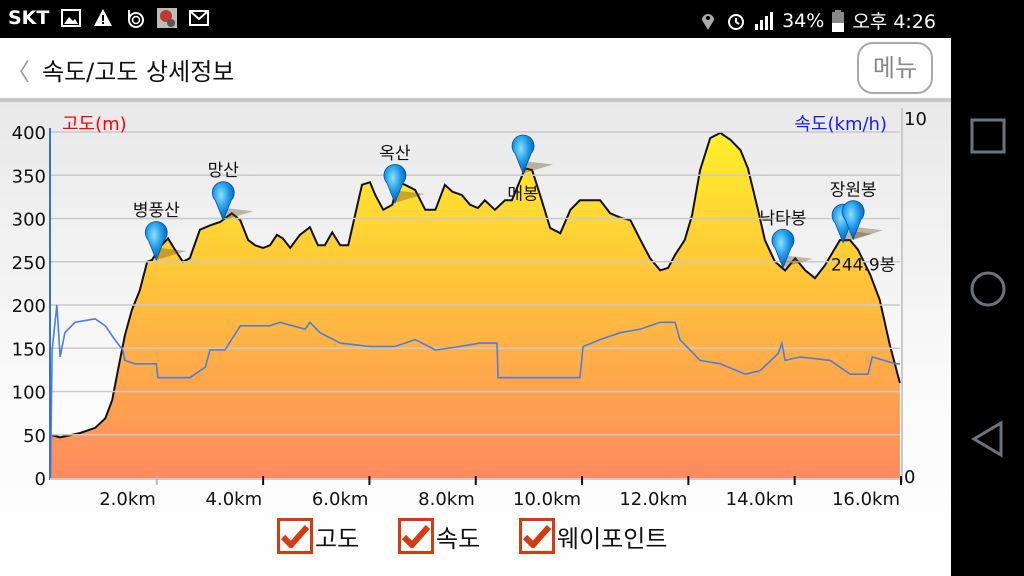 The width and height of the screenshot is (1024, 576). I want to click on x-tick-label: 10.0km, so click(547, 499).